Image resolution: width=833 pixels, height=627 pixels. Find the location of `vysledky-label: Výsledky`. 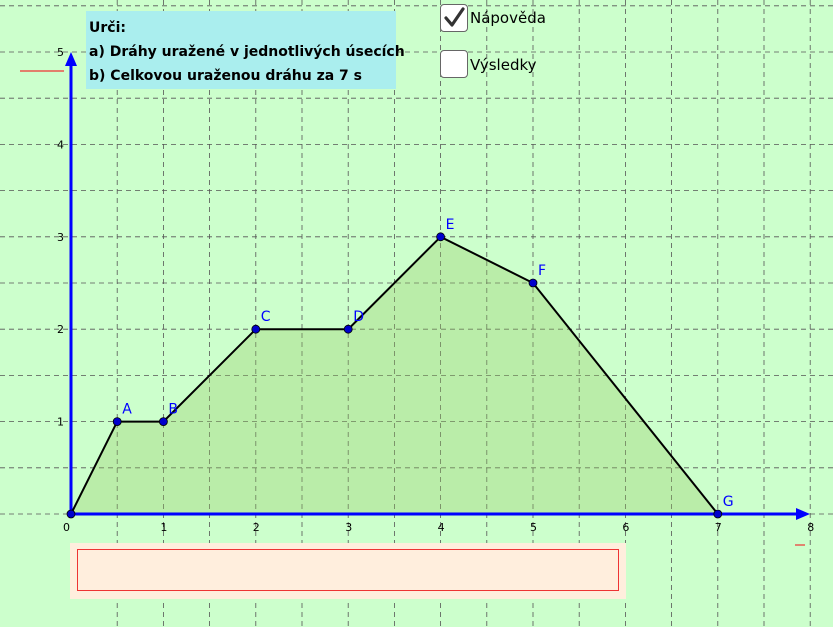

vysledky-label: Výsledky is located at coordinates (503, 65).